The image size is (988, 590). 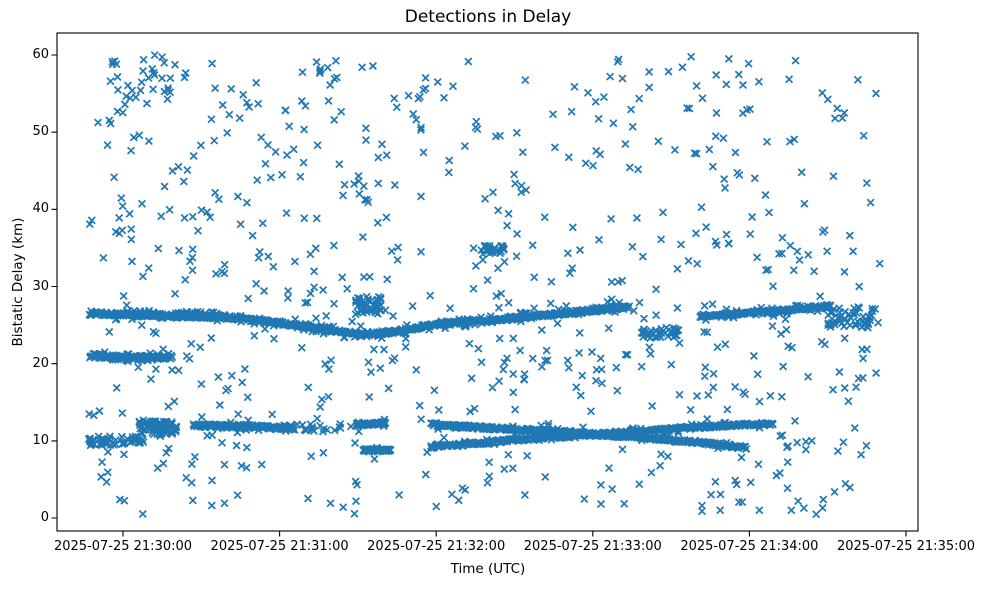 What do you see at coordinates (749, 546) in the screenshot?
I see `x-tick-label: 2025-07-25 21:34:00` at bounding box center [749, 546].